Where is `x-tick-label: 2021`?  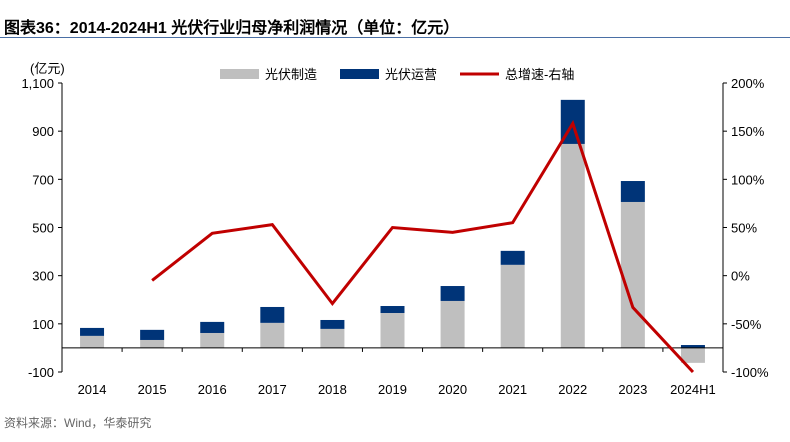
x-tick-label: 2021 is located at coordinates (512, 389).